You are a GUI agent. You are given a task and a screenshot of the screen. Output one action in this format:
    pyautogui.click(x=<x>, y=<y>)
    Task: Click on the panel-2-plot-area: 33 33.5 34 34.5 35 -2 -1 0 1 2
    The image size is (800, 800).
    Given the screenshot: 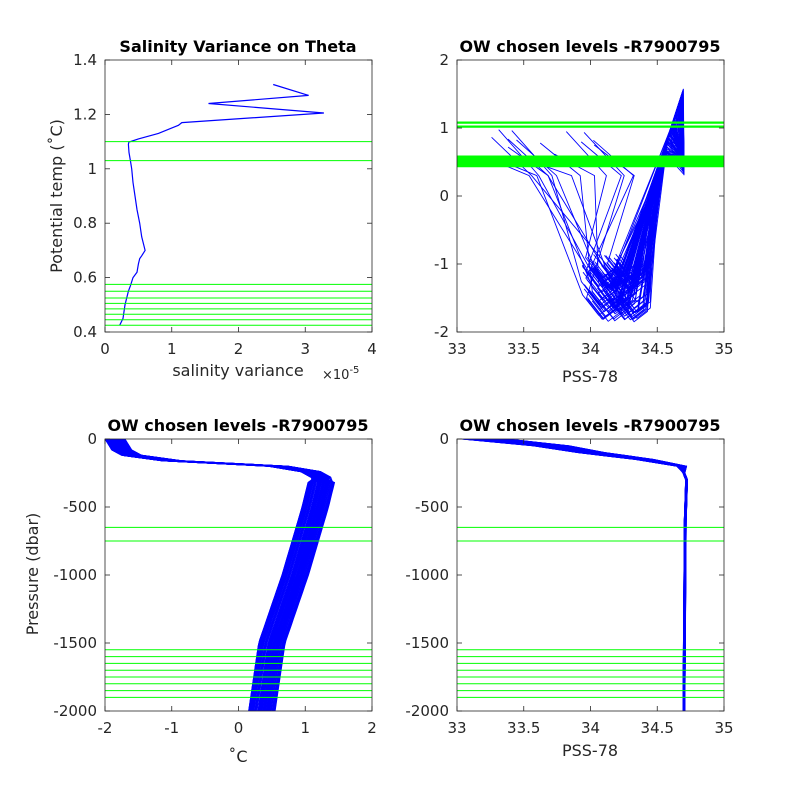 What is the action you would take?
    pyautogui.click(x=584, y=204)
    